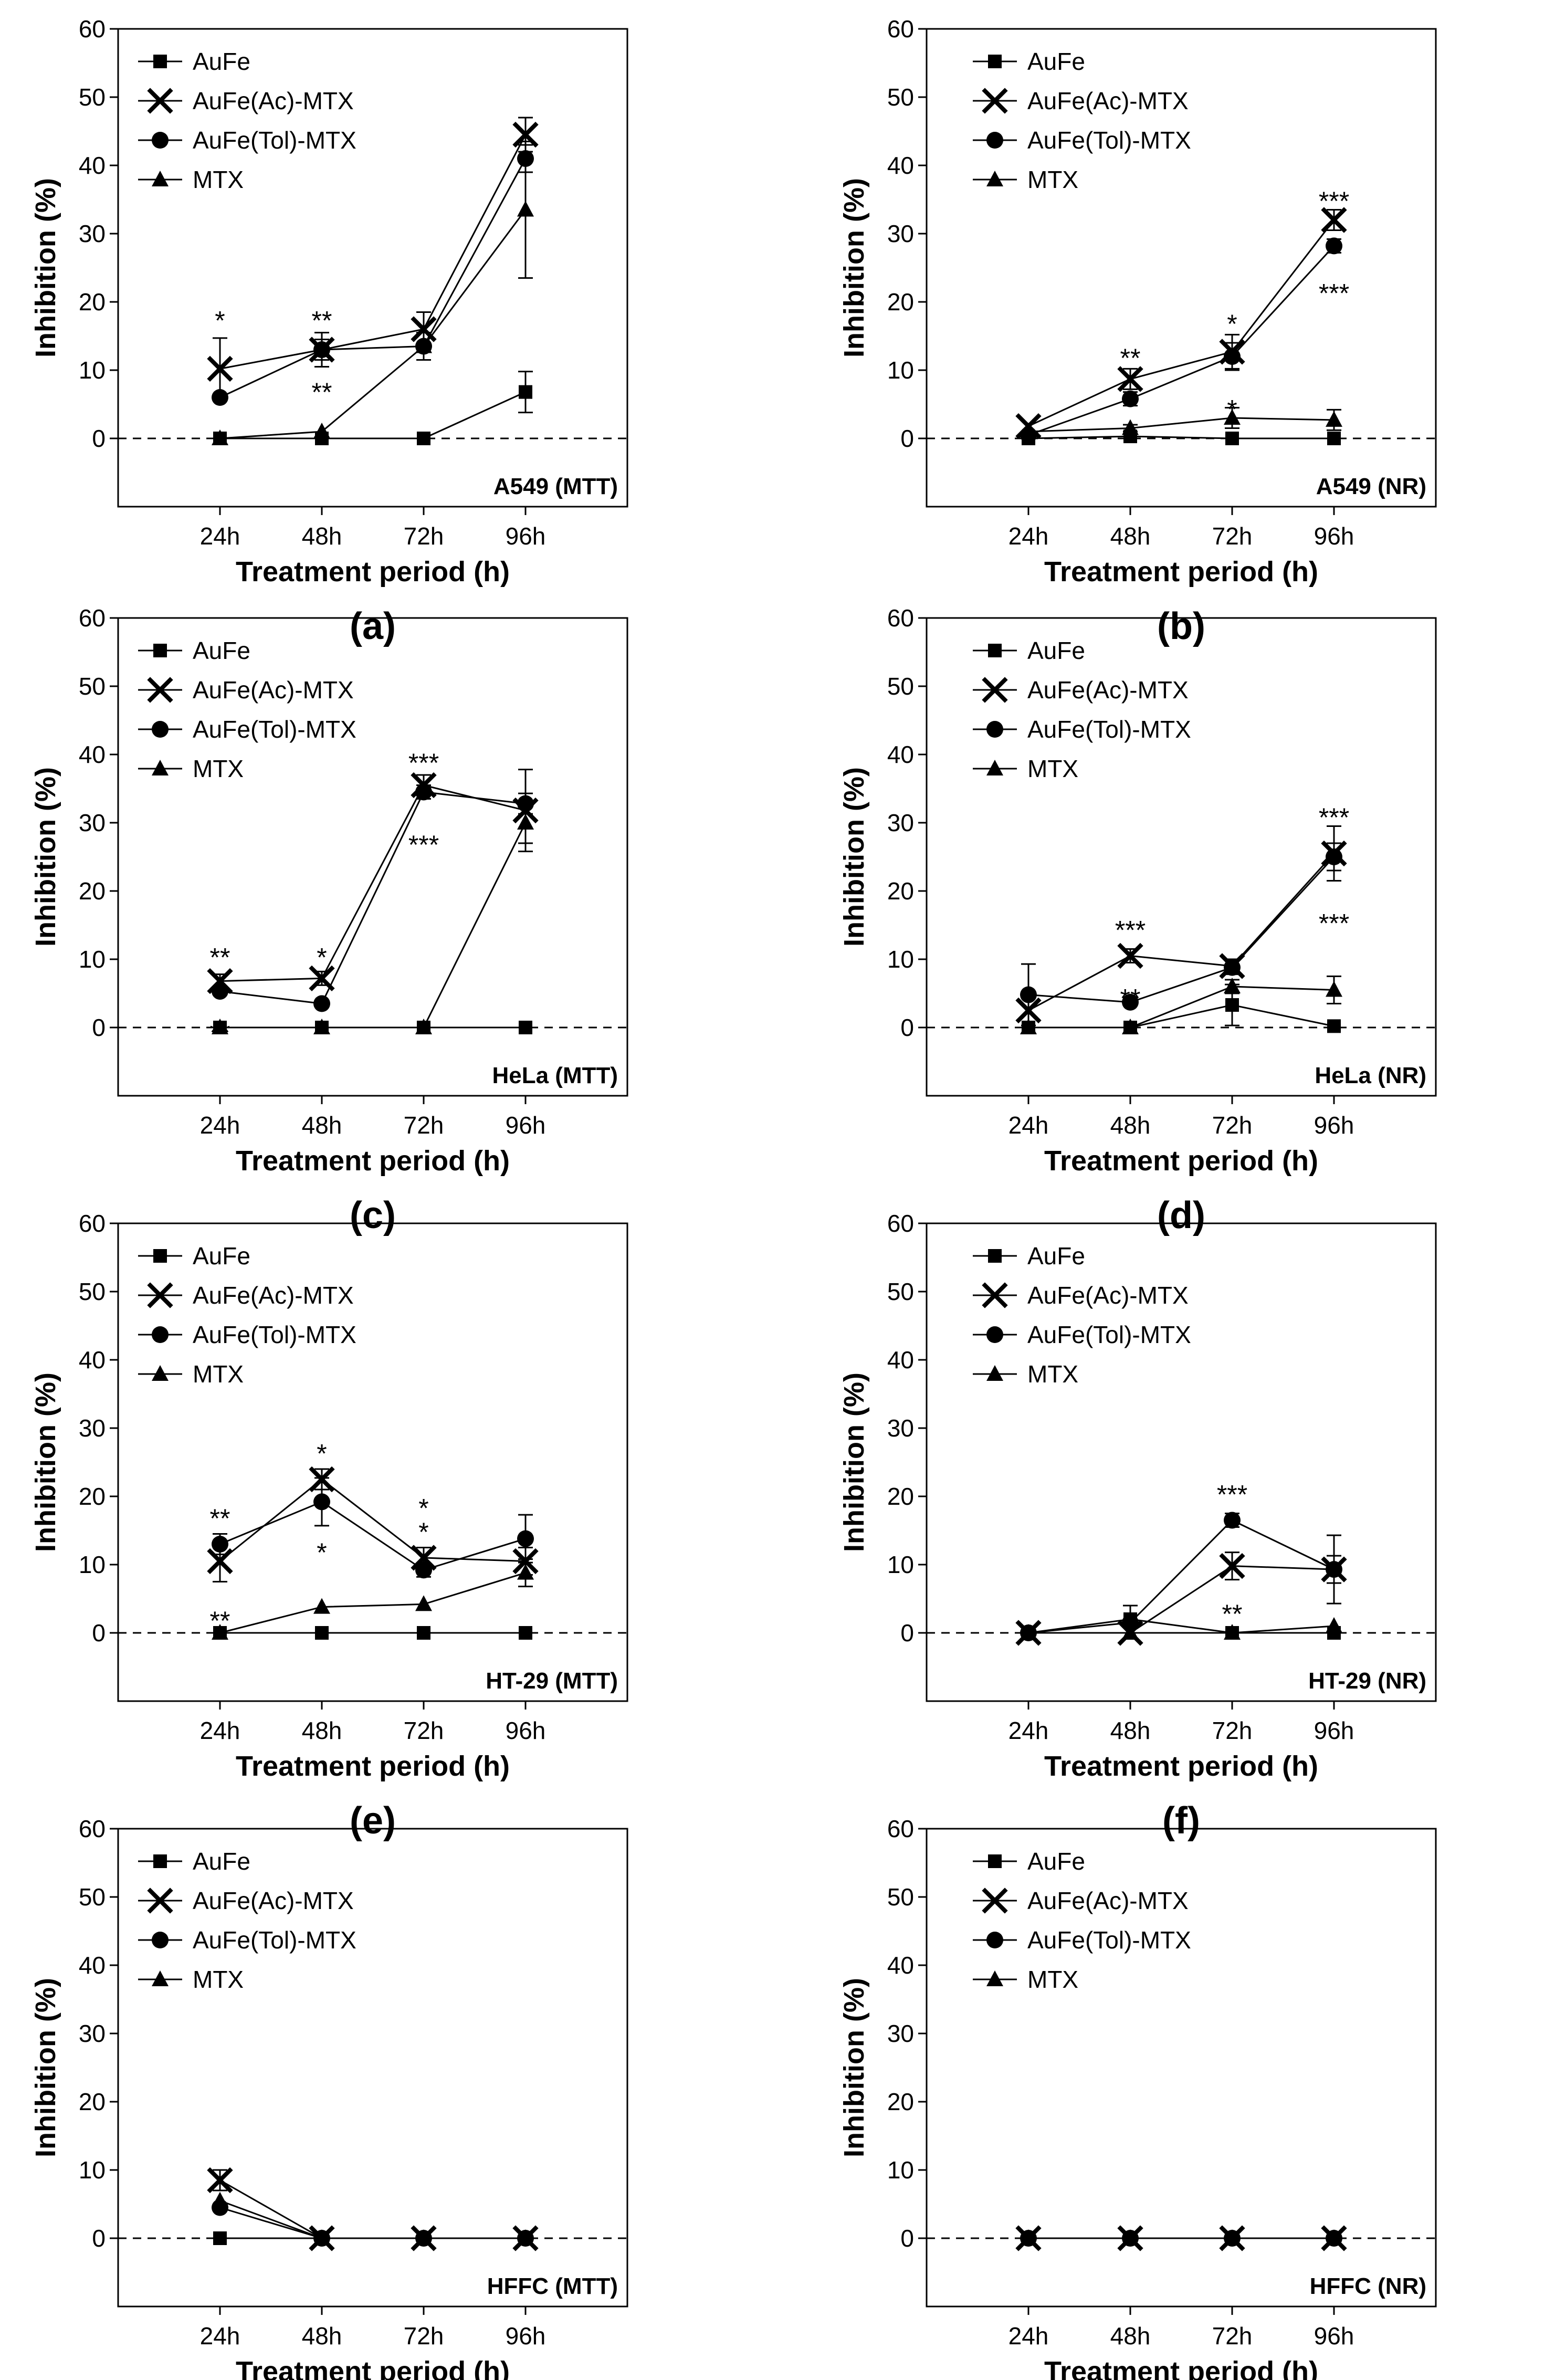  What do you see at coordinates (1232, 1614) in the screenshot?
I see `significance-marker: **` at bounding box center [1232, 1614].